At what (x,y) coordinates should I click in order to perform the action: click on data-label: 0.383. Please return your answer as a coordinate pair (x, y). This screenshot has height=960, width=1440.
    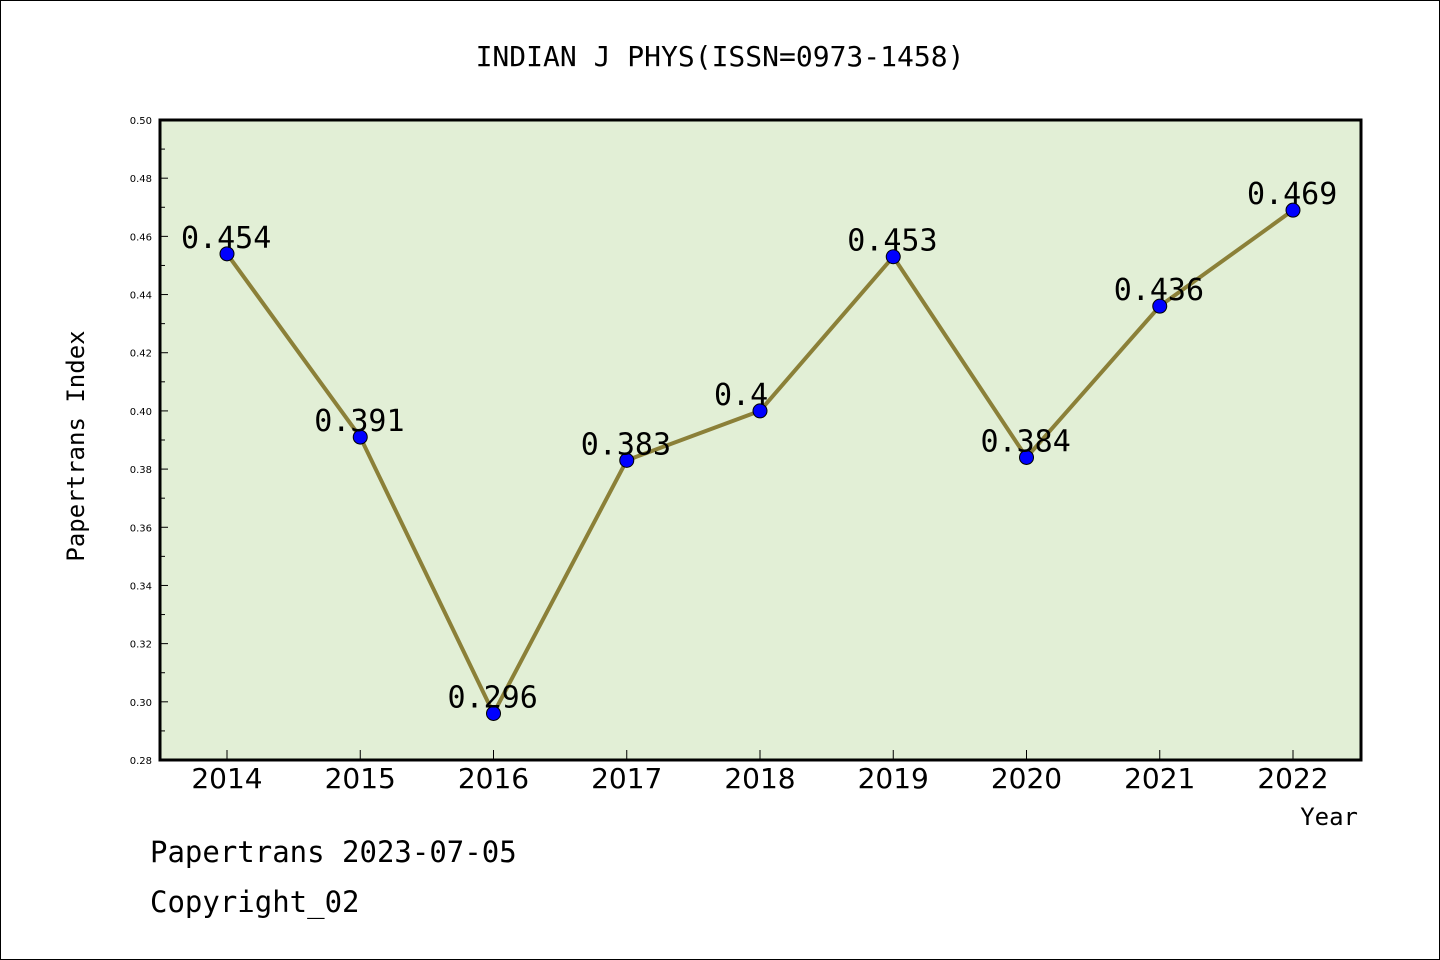
    Looking at the image, I should click on (626, 444).